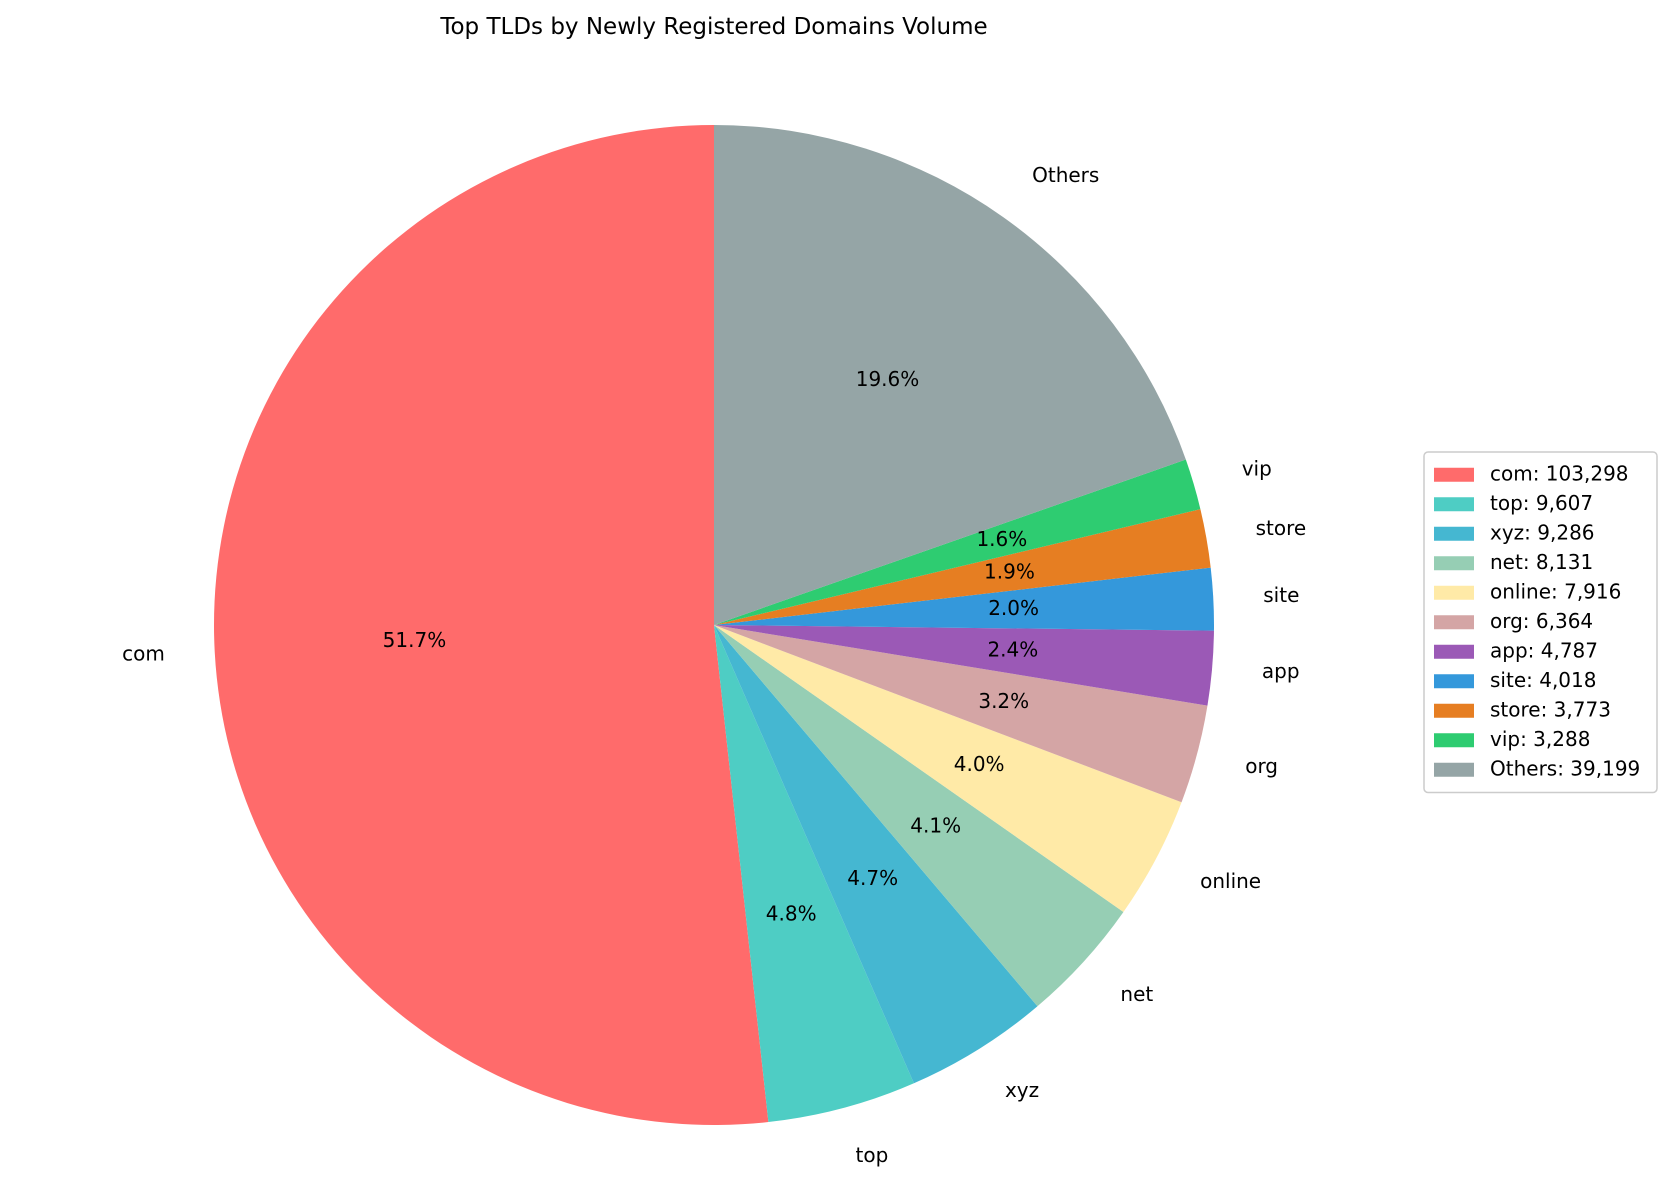  I want to click on slice-label-site: site, so click(1281, 595).